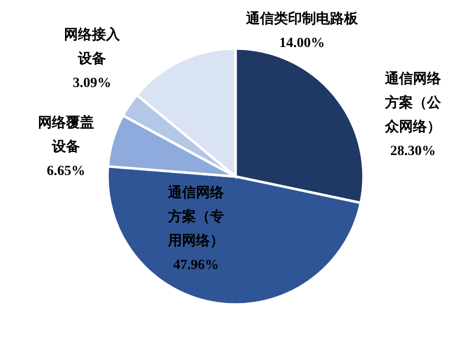  I want to click on data-label: 3.09%, so click(92, 83).